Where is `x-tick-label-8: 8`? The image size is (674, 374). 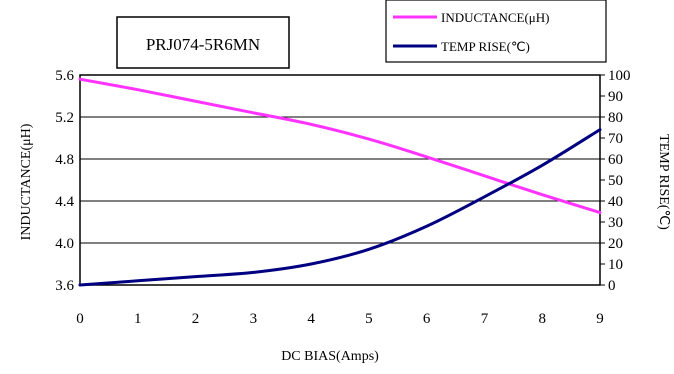
x-tick-label-8: 8 is located at coordinates (542, 319).